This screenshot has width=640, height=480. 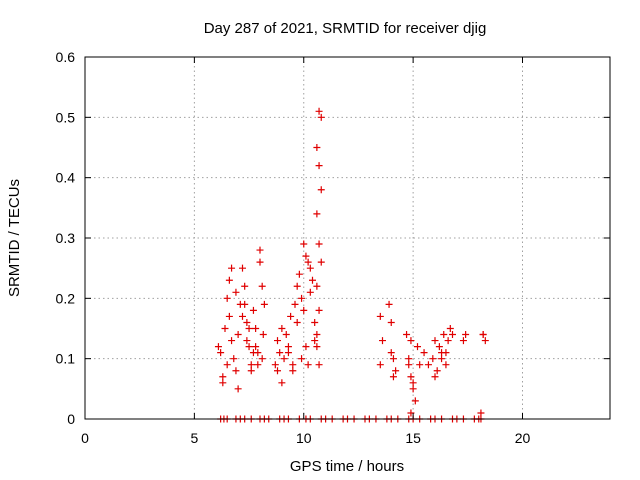 I want to click on x-tick-label: 10, so click(x=304, y=438).